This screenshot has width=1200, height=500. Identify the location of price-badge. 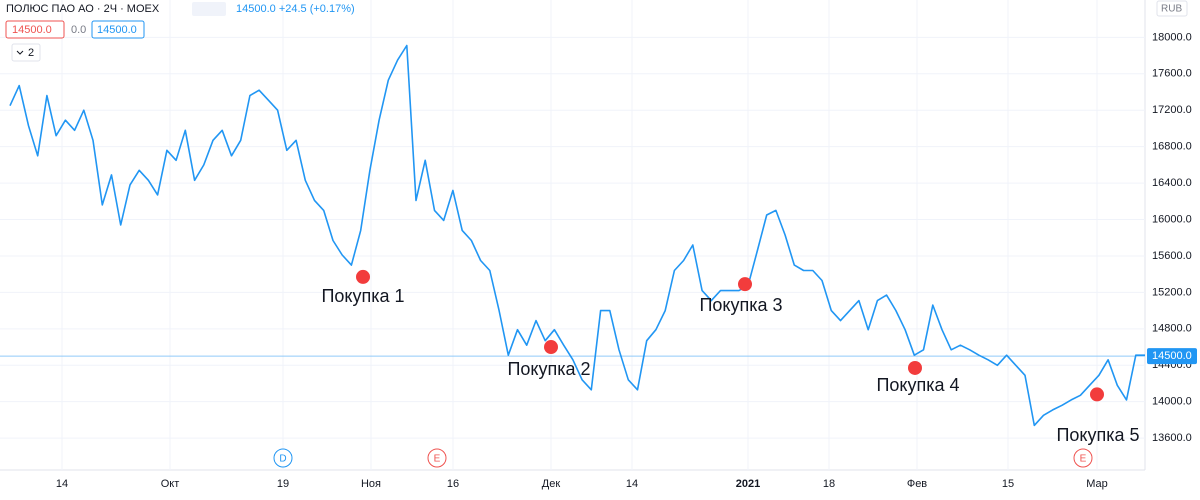
(1172, 356).